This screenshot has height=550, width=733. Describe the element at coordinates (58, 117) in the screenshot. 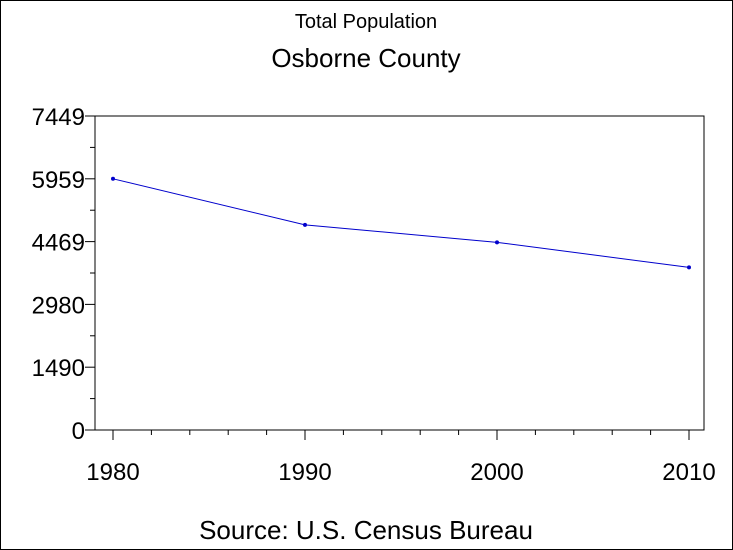

I see `y-tick-label: 7449` at that location.